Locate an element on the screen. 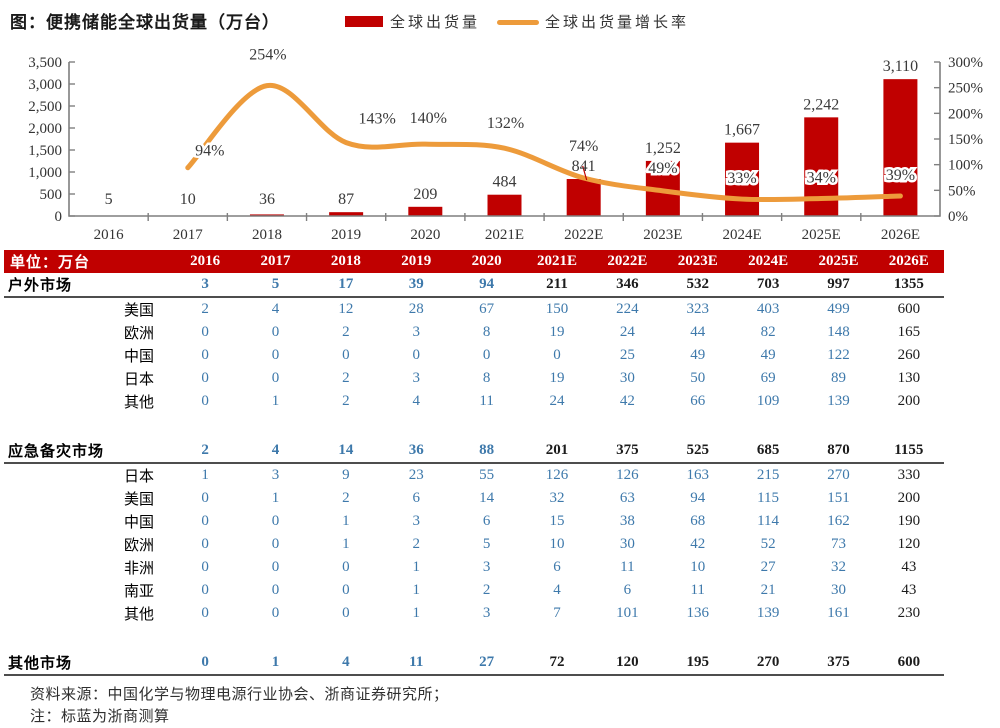 Image resolution: width=1000 pixels, height=728 pixels. bar-2022E is located at coordinates (583, 197).